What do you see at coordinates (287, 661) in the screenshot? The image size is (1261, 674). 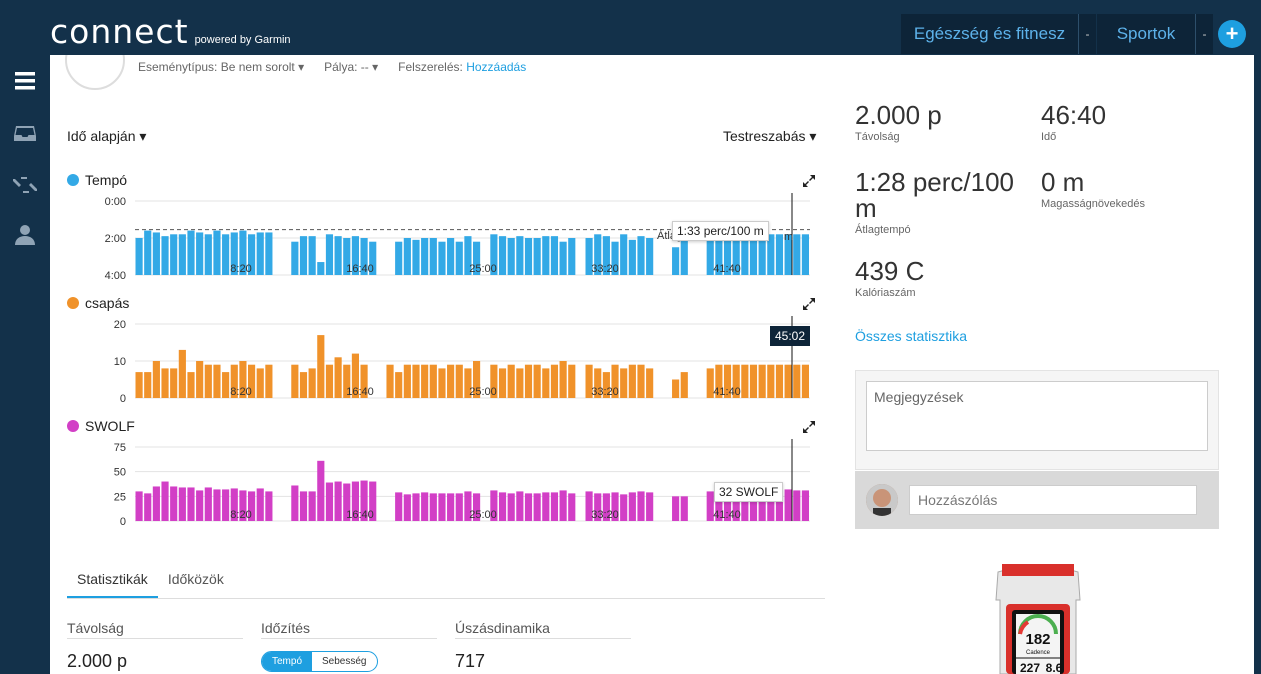 I see `toggle-pace: Tempó` at bounding box center [287, 661].